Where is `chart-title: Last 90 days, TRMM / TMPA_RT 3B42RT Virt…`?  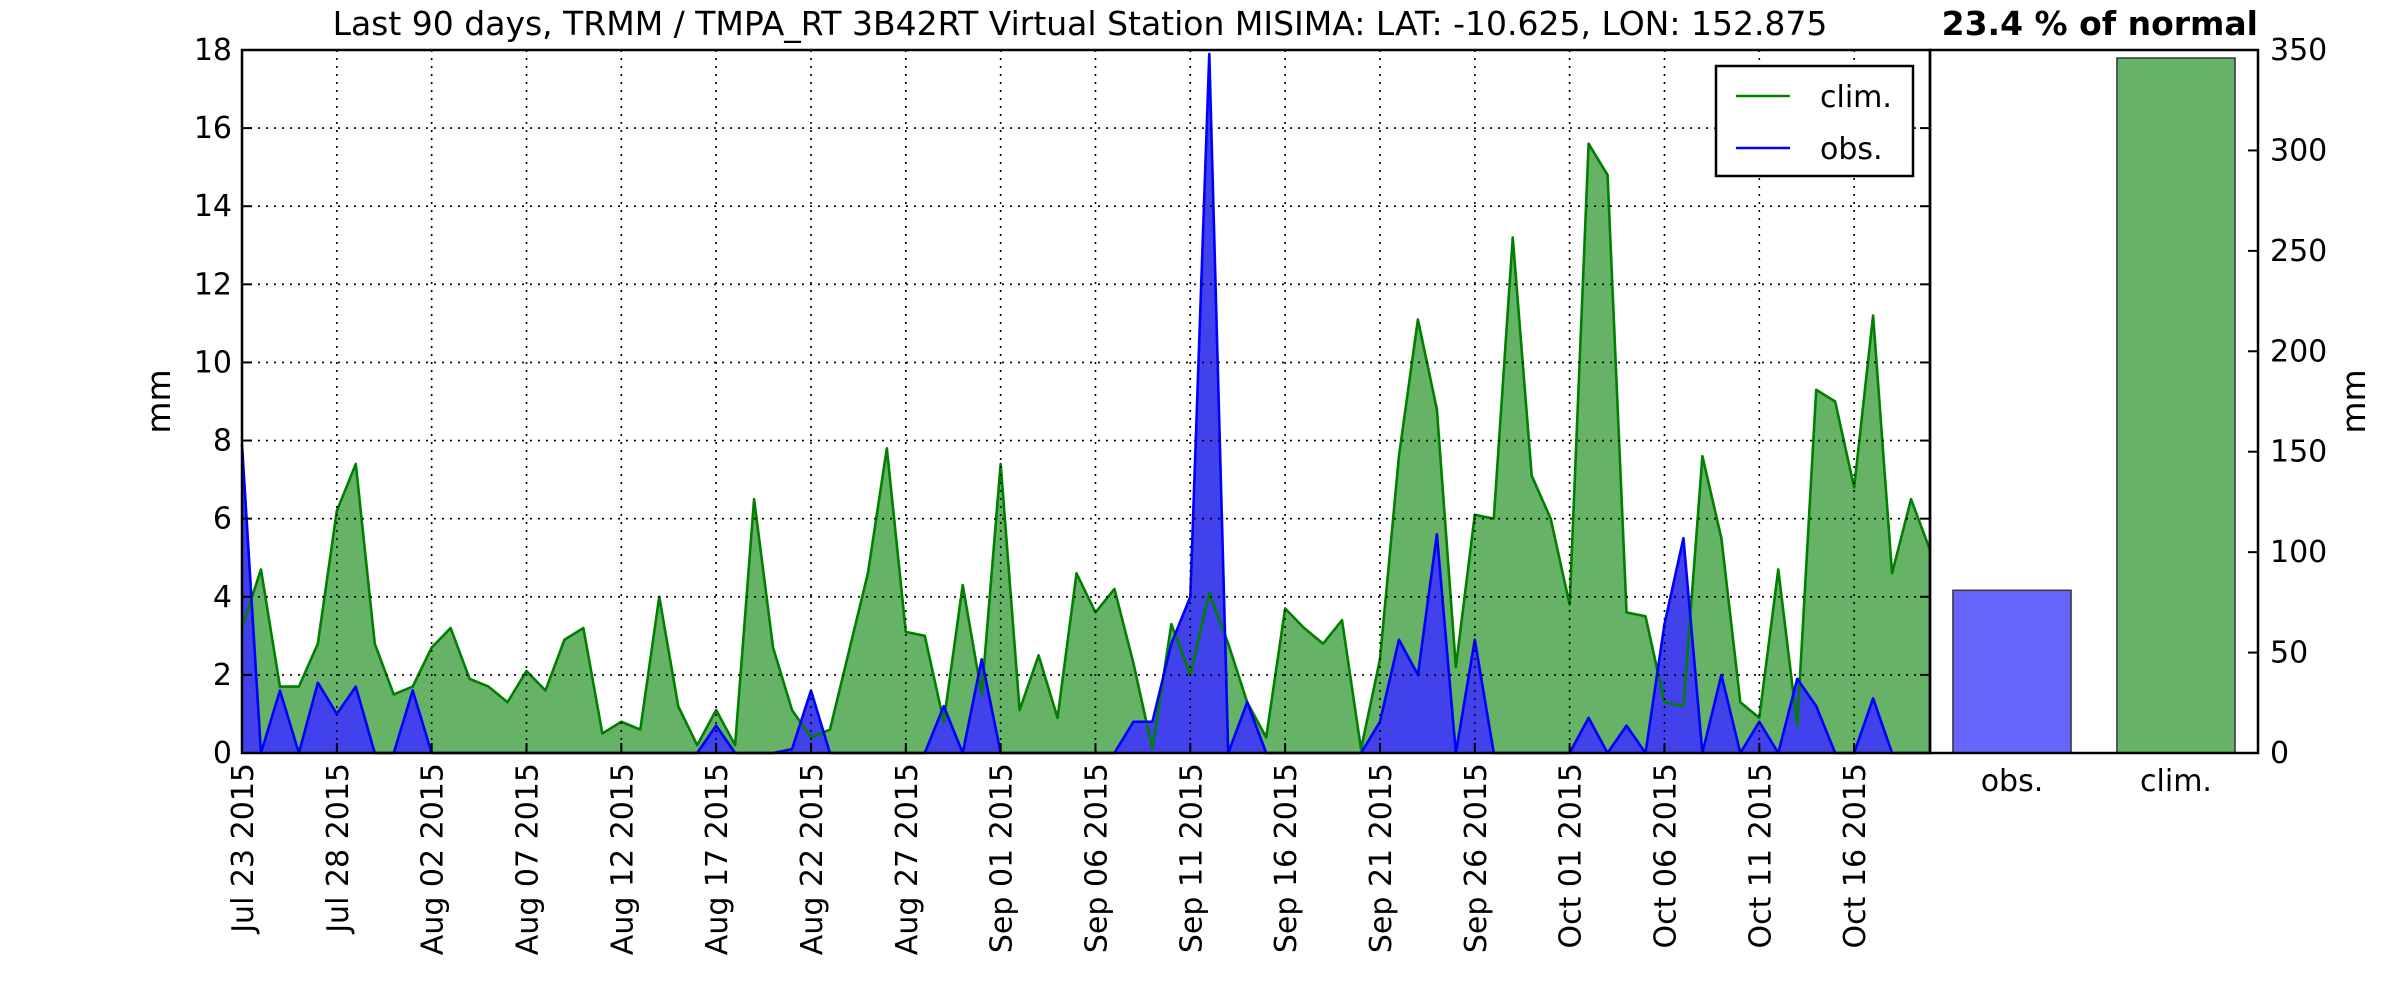 chart-title: Last 90 days, TRMM / TMPA_RT 3B42RT Virt… is located at coordinates (1080, 23).